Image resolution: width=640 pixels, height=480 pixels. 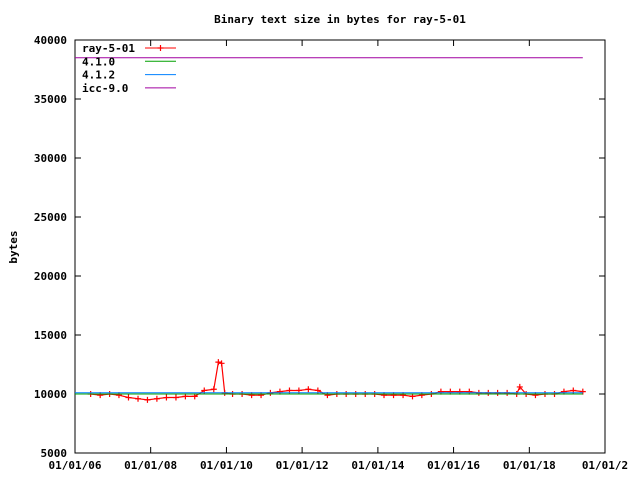 What do you see at coordinates (340, 19) in the screenshot?
I see `chart-title: Binary text size in bytes for ray-5-01` at bounding box center [340, 19].